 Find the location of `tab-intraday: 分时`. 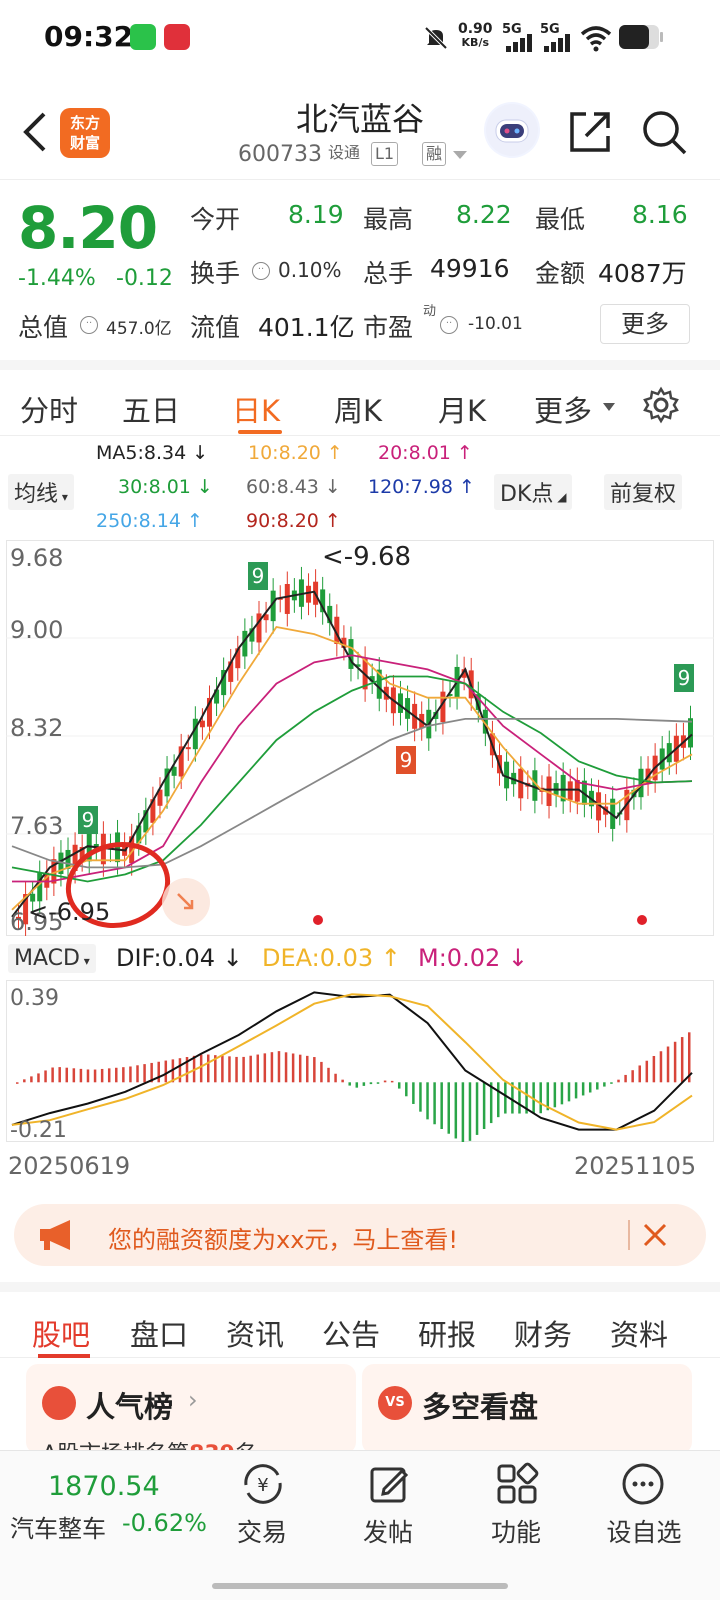

tab-intraday: 分时 is located at coordinates (49, 411).